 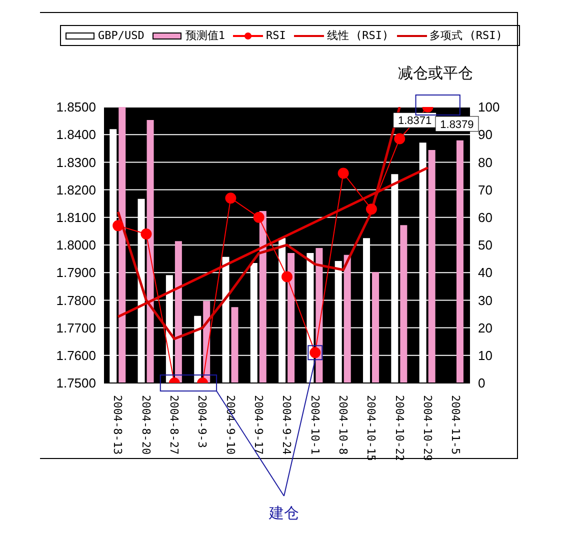 What do you see at coordinates (76, 218) in the screenshot?
I see `y-tick-label: 1.8100` at bounding box center [76, 218].